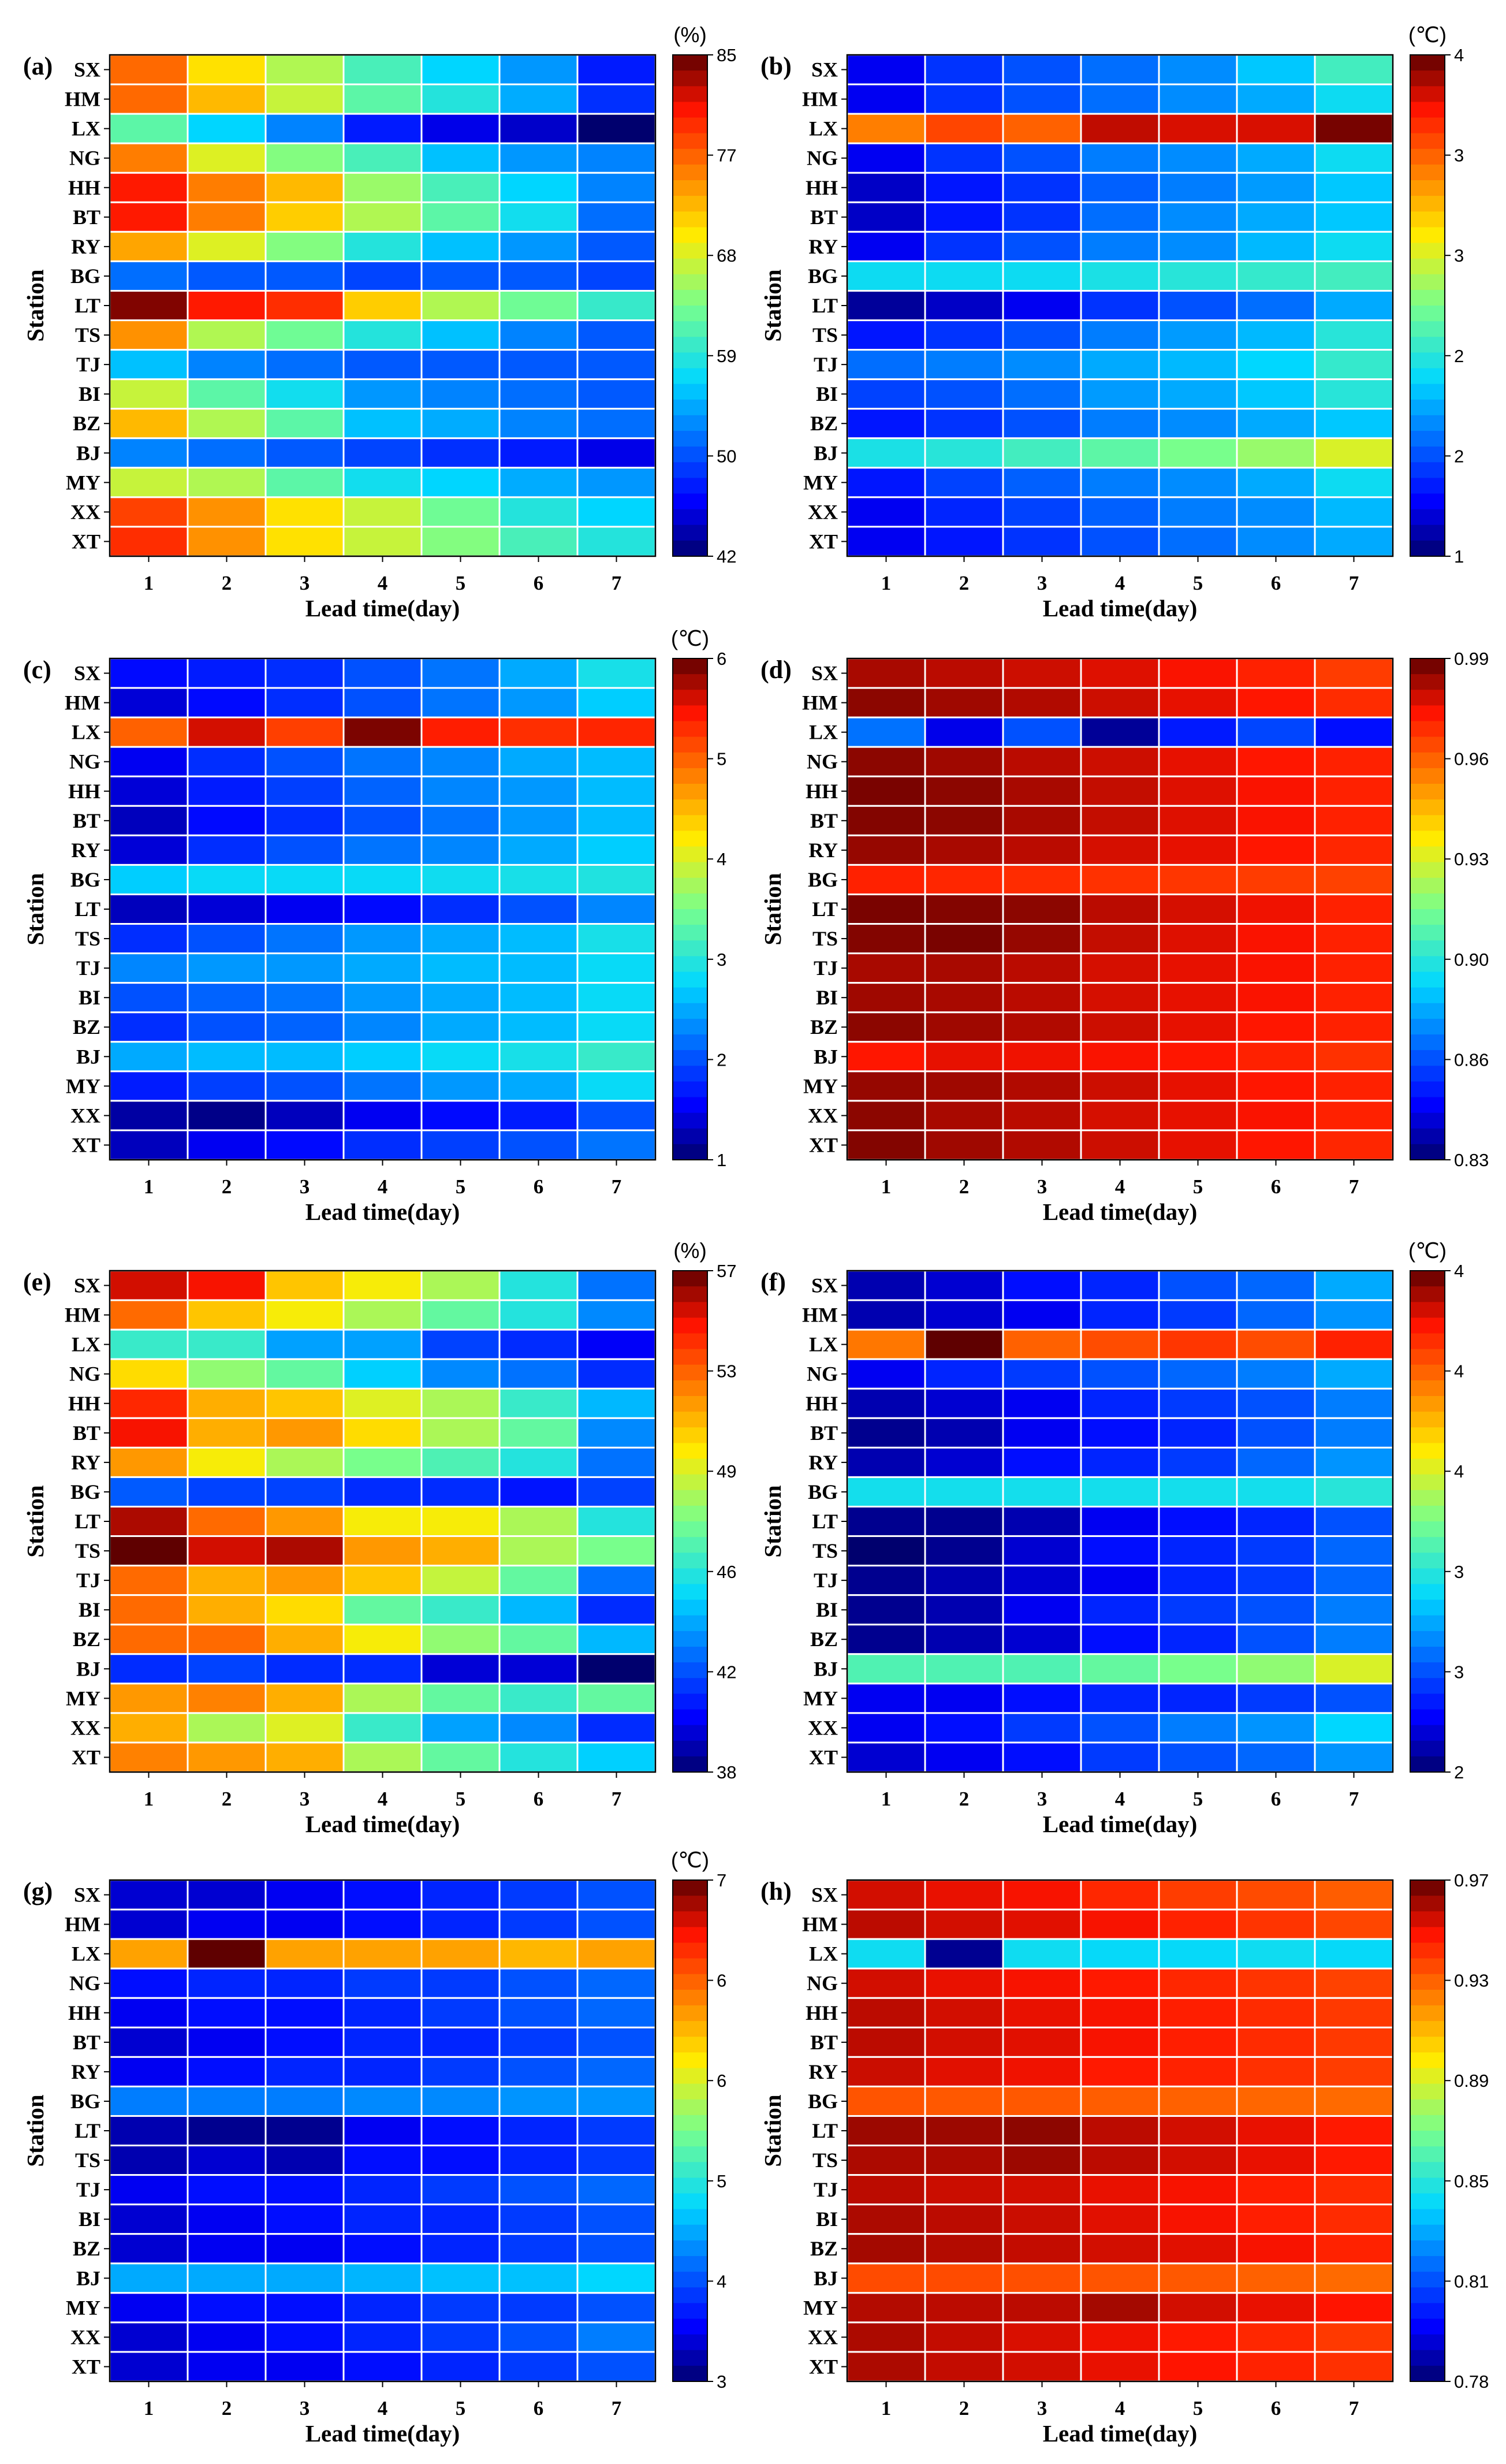  Describe the element at coordinates (1198, 1186) in the screenshot. I see `lead-time-tick-label: 5` at that location.